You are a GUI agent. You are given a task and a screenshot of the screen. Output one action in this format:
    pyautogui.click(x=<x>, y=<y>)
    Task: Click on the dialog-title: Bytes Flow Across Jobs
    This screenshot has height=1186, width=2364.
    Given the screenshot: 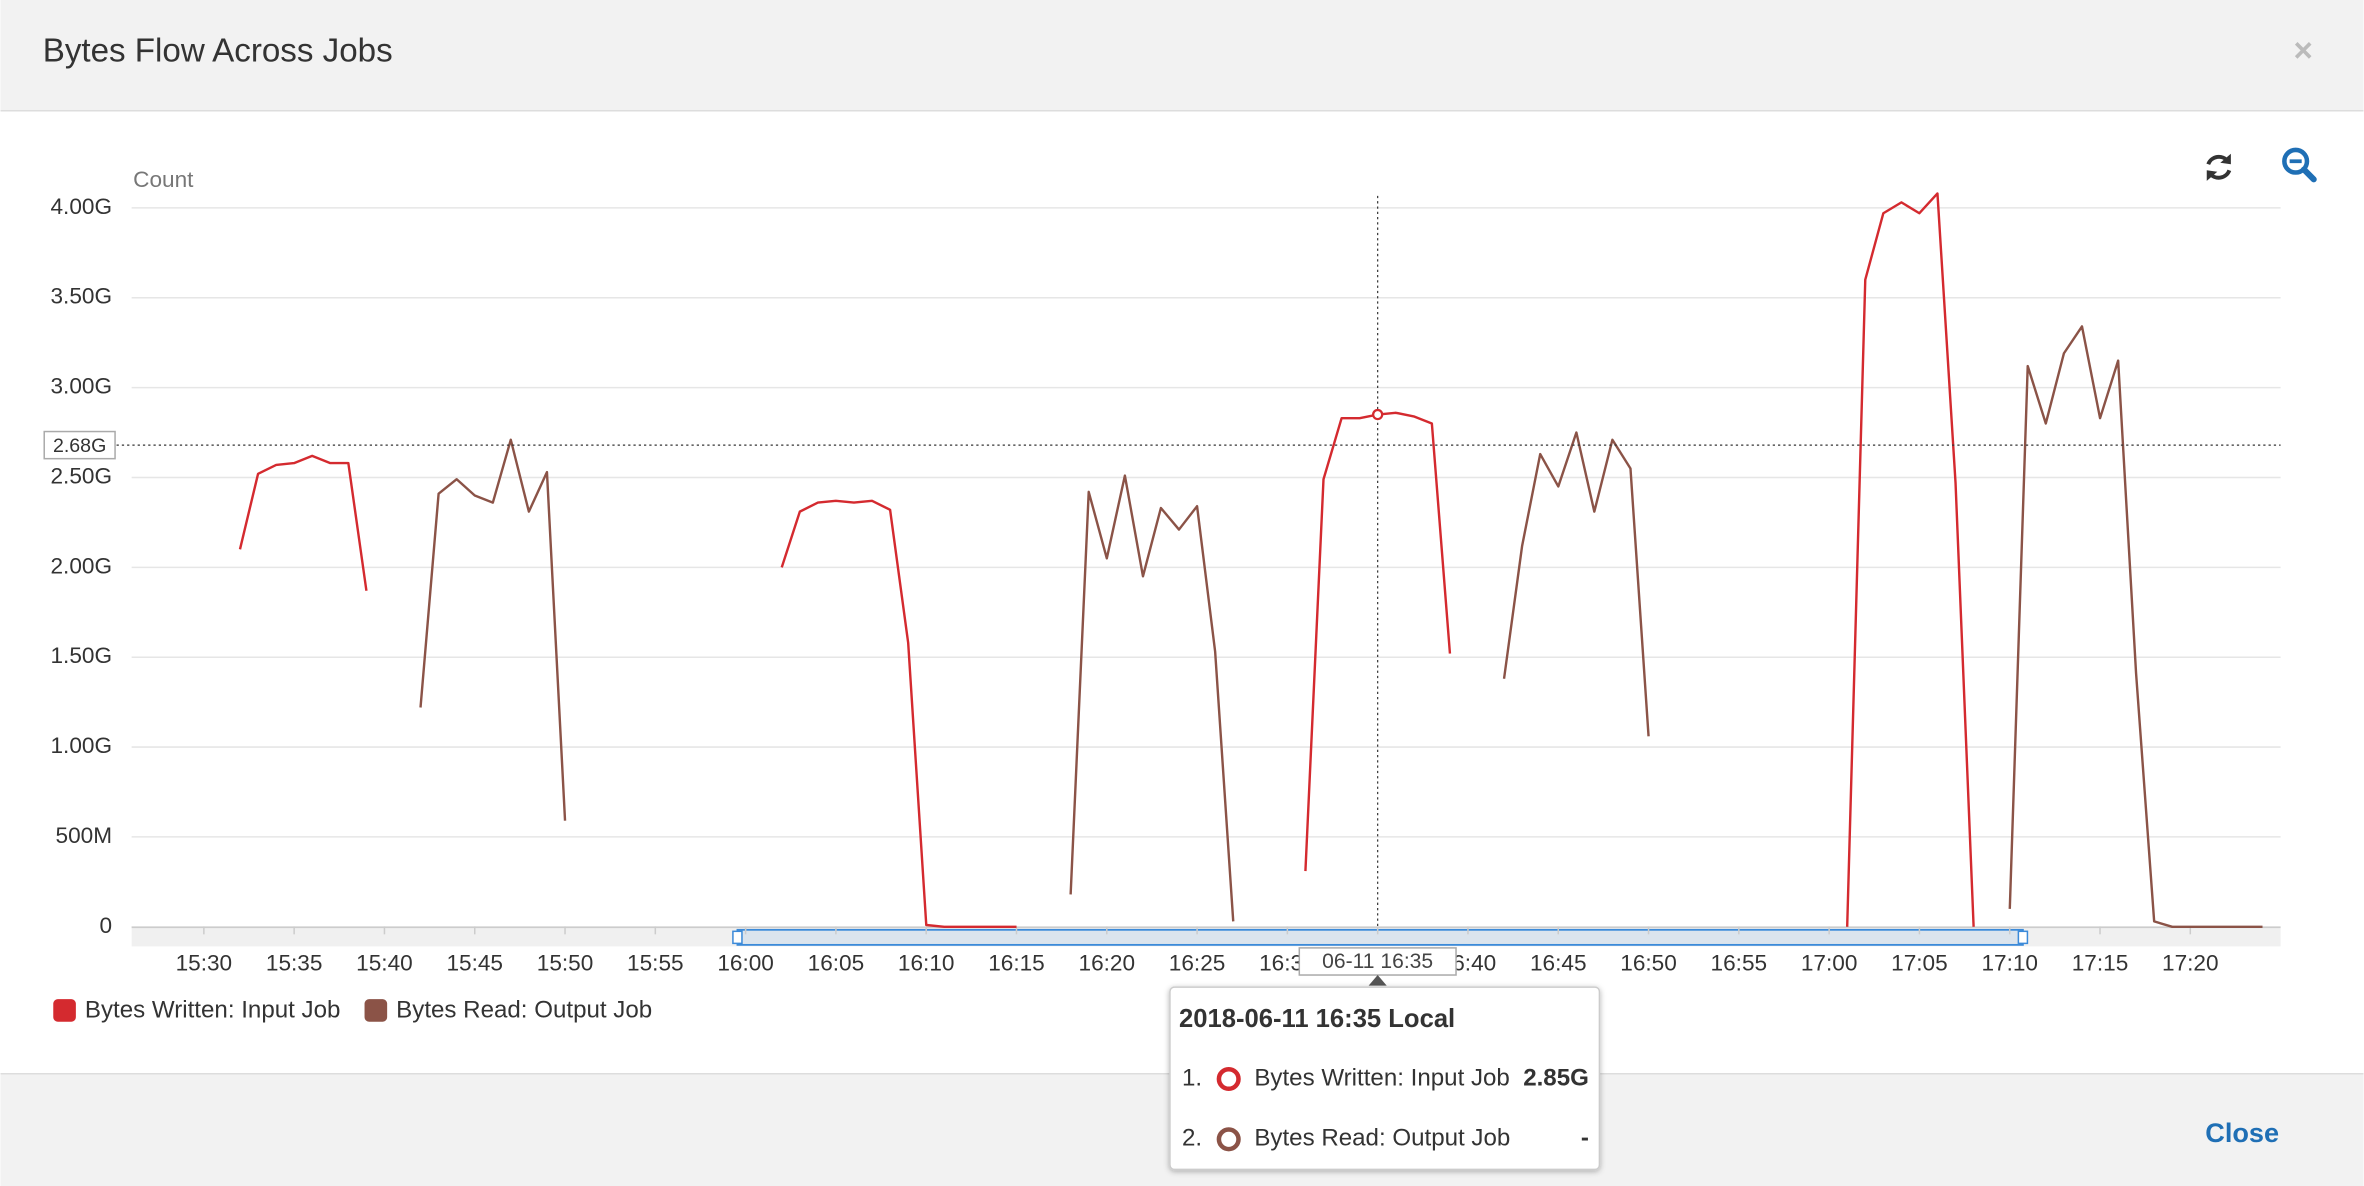 What is the action you would take?
    pyautogui.click(x=218, y=50)
    